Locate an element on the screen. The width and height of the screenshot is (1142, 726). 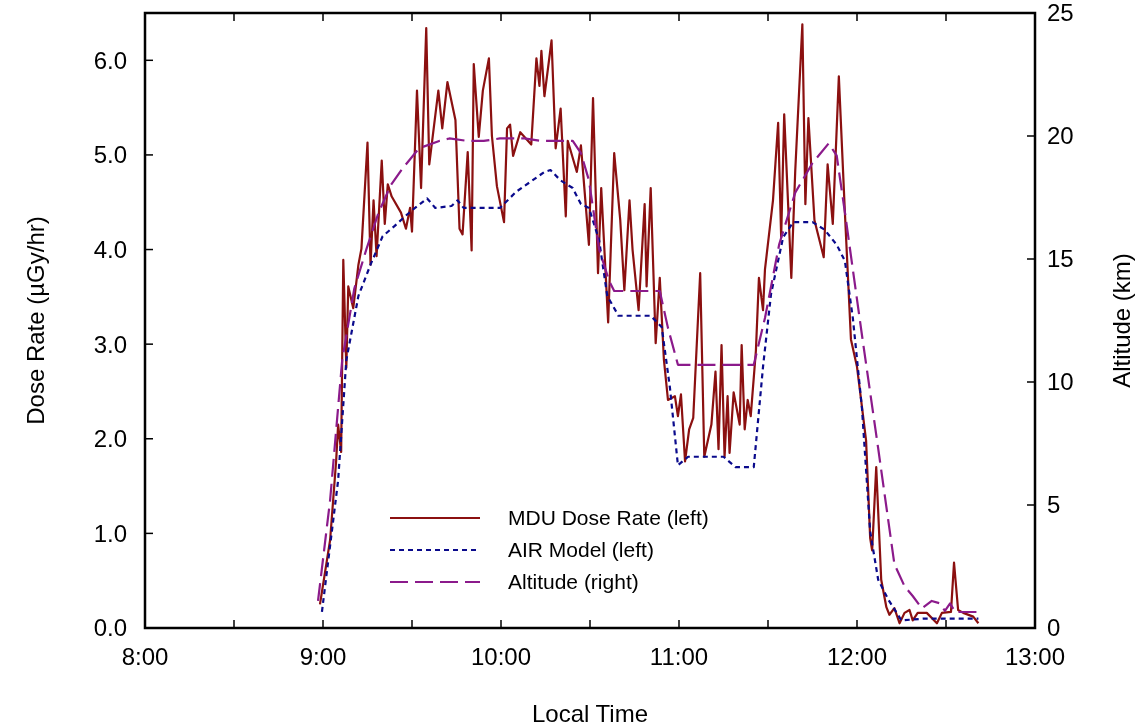
y2-tick-label: 10 is located at coordinates (1060, 382).